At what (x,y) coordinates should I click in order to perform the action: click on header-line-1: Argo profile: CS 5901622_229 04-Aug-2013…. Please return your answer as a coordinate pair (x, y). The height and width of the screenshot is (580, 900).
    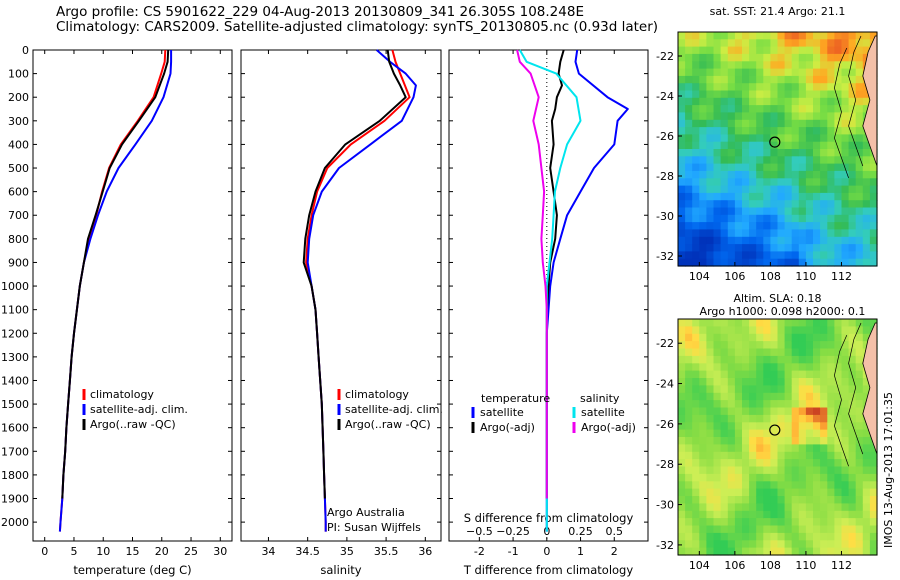
    Looking at the image, I should click on (320, 12).